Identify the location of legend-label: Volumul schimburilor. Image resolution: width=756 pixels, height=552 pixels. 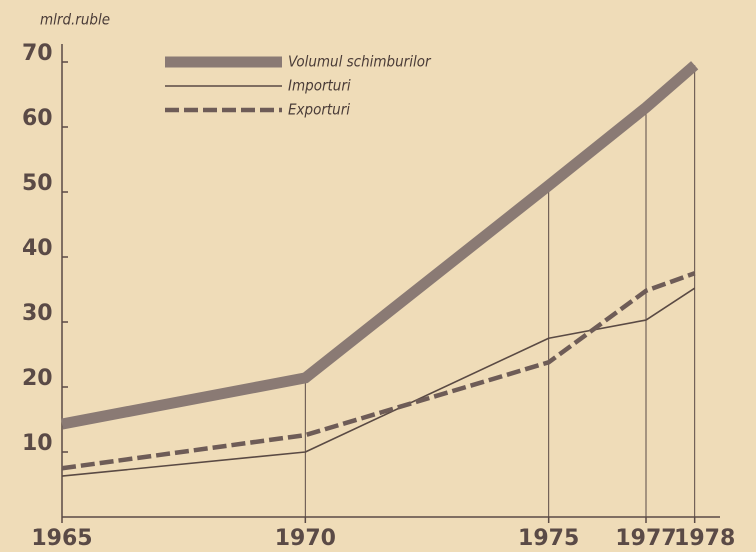
(360, 62).